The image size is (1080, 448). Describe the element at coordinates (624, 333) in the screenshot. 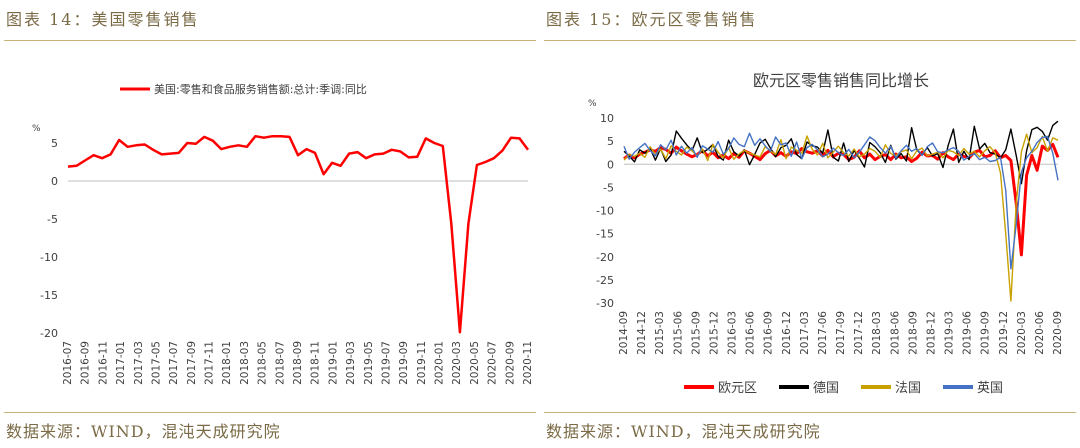

I see `x-tick-label: 2014-09` at that location.